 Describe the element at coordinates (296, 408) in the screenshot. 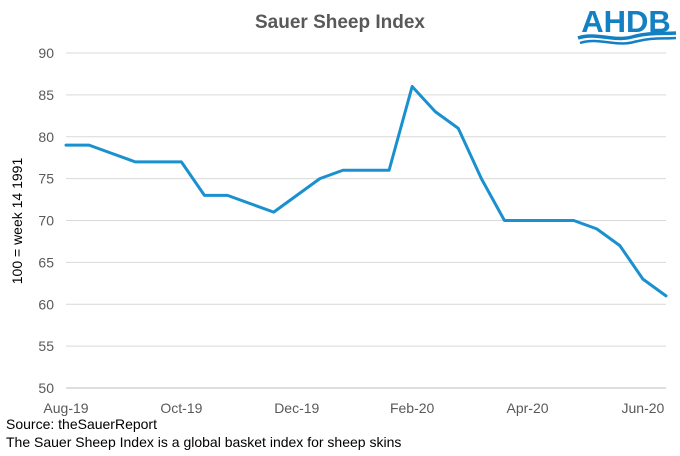

I see `x-tick-label: Dec-19` at that location.